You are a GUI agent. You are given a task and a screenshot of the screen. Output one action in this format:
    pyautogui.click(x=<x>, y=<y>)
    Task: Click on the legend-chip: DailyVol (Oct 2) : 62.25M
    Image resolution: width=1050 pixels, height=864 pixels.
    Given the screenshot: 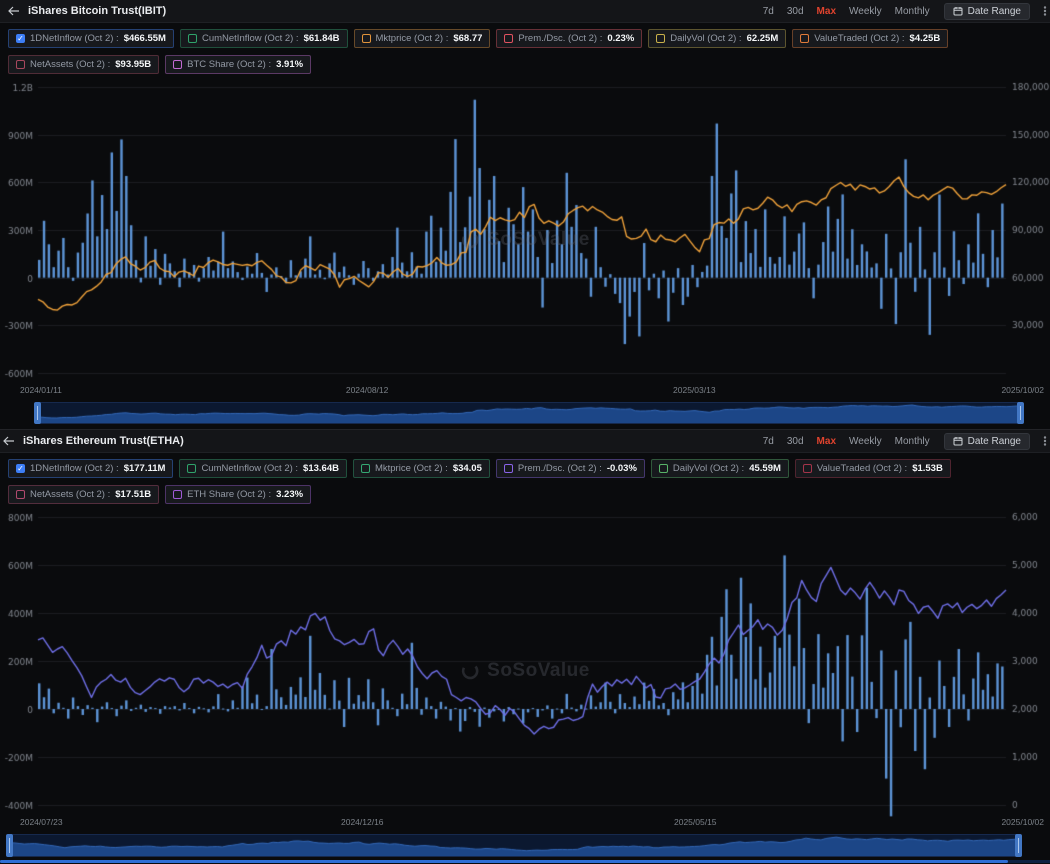 What is the action you would take?
    pyautogui.click(x=717, y=38)
    